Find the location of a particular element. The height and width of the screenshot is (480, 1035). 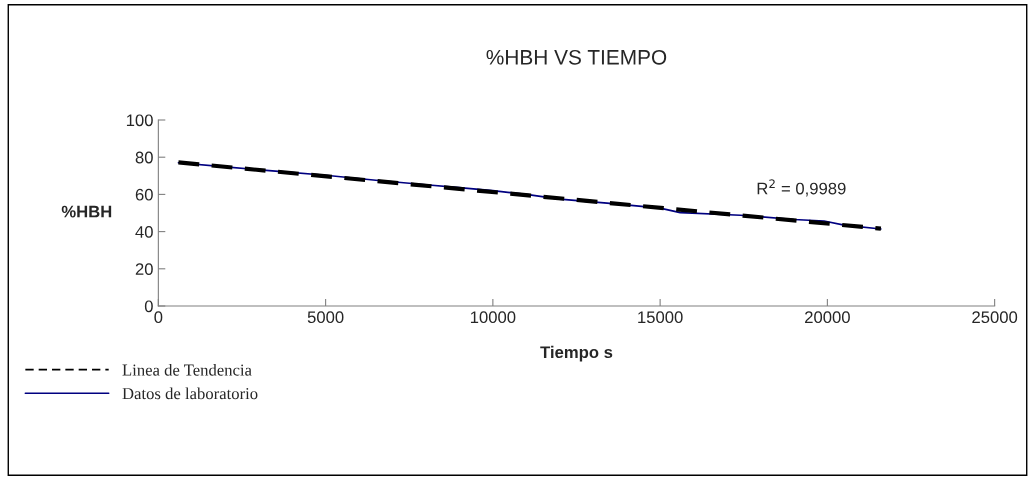

chart-title: %HBH VS TIEMPO is located at coordinates (576, 57).